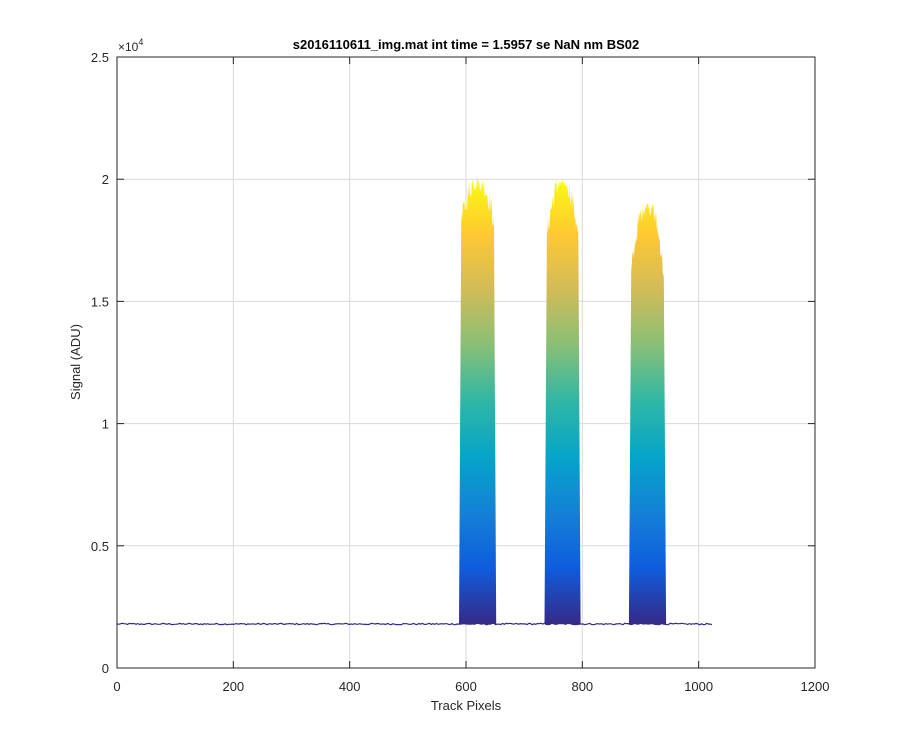  I want to click on x-tick-label: 600, so click(466, 686).